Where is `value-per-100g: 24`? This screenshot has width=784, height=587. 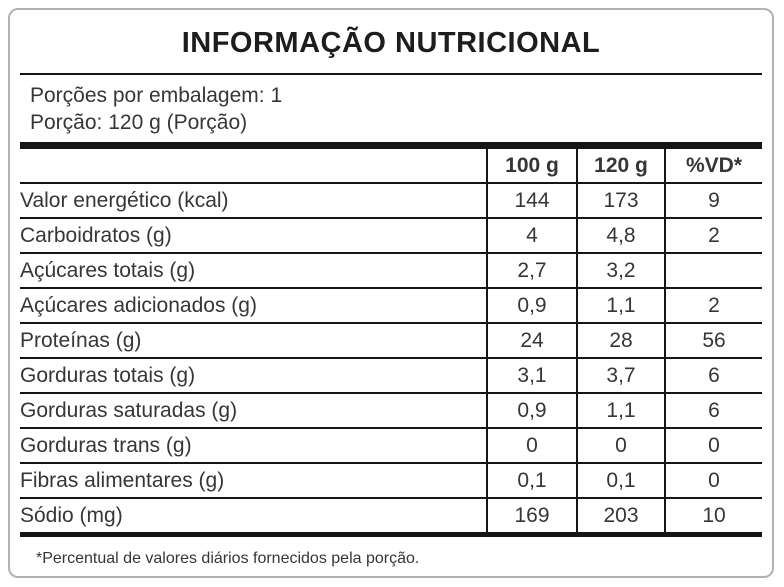 value-per-100g: 24 is located at coordinates (531, 340).